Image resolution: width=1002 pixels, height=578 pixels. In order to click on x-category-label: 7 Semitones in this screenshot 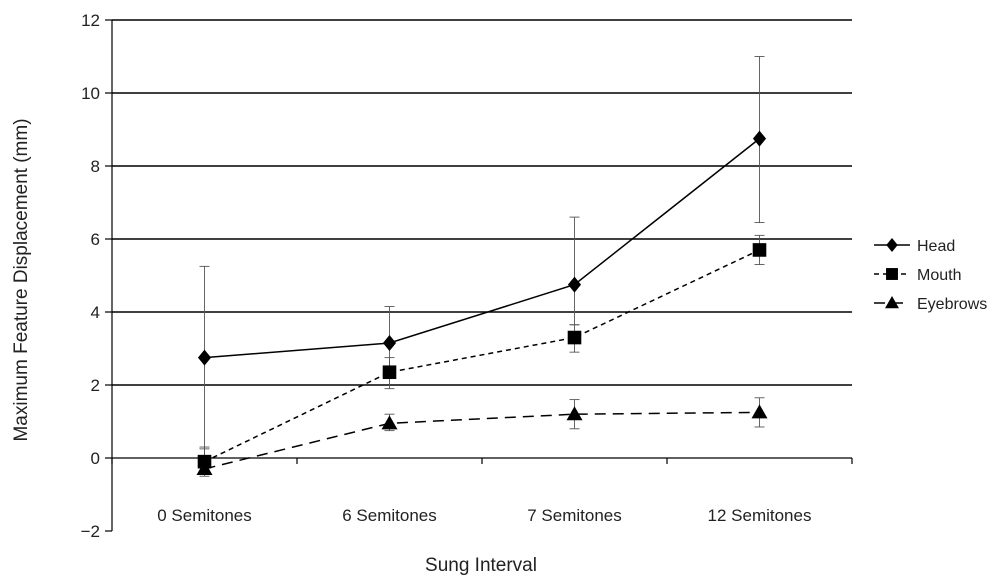, I will do `click(574, 515)`.